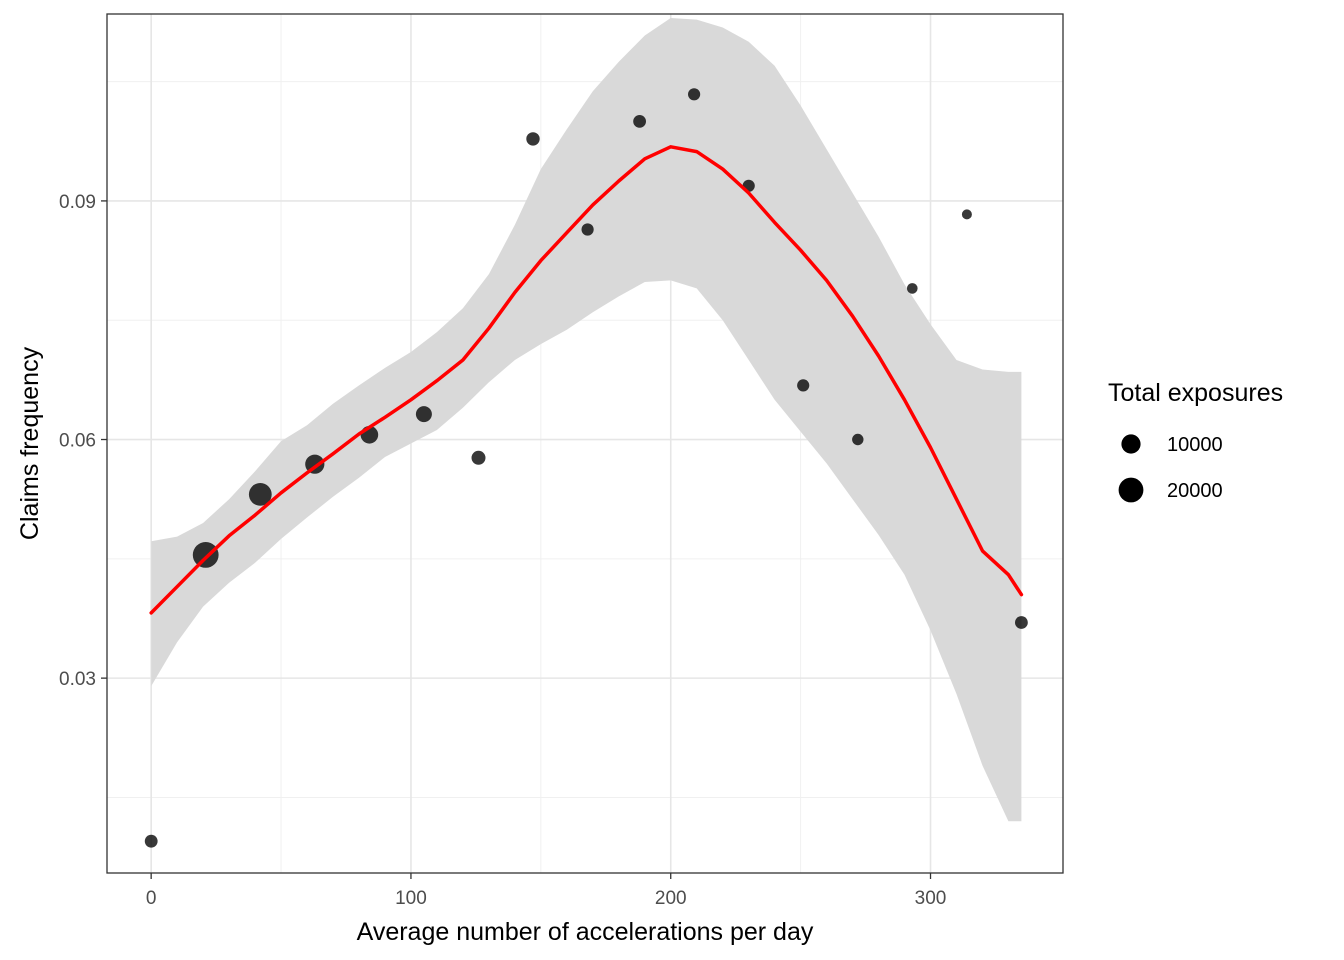 Image resolution: width=1344 pixels, height=960 pixels. I want to click on legend: Total exposures 10000 20000, so click(1195, 441).